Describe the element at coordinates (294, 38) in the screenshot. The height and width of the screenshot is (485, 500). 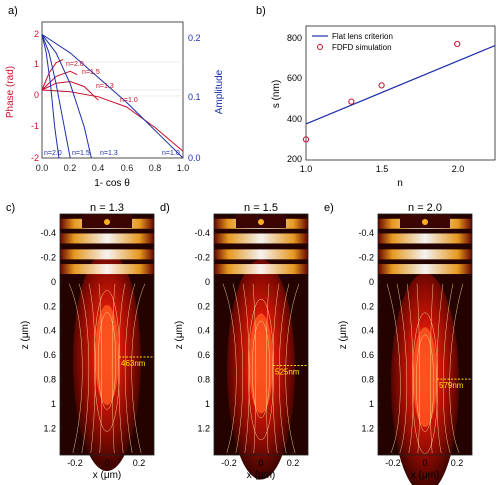
I see `b-y-tick: 800` at that location.